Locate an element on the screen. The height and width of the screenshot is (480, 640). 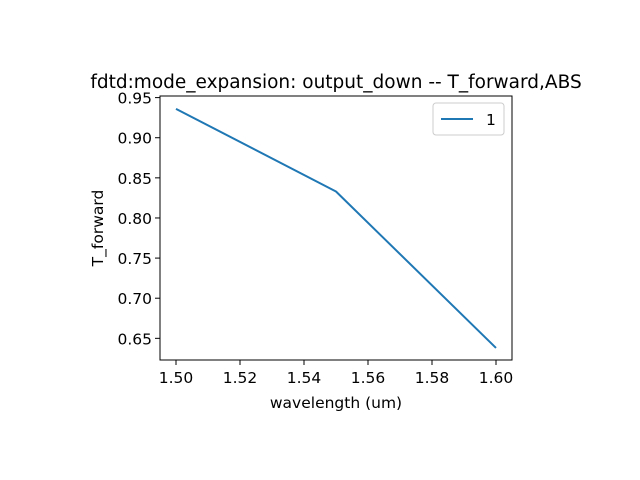
x-tick-label: 1.52 is located at coordinates (240, 378).